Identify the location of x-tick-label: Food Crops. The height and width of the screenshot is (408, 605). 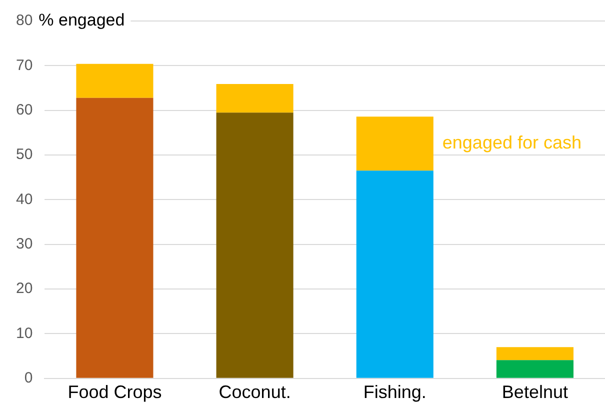
(115, 392).